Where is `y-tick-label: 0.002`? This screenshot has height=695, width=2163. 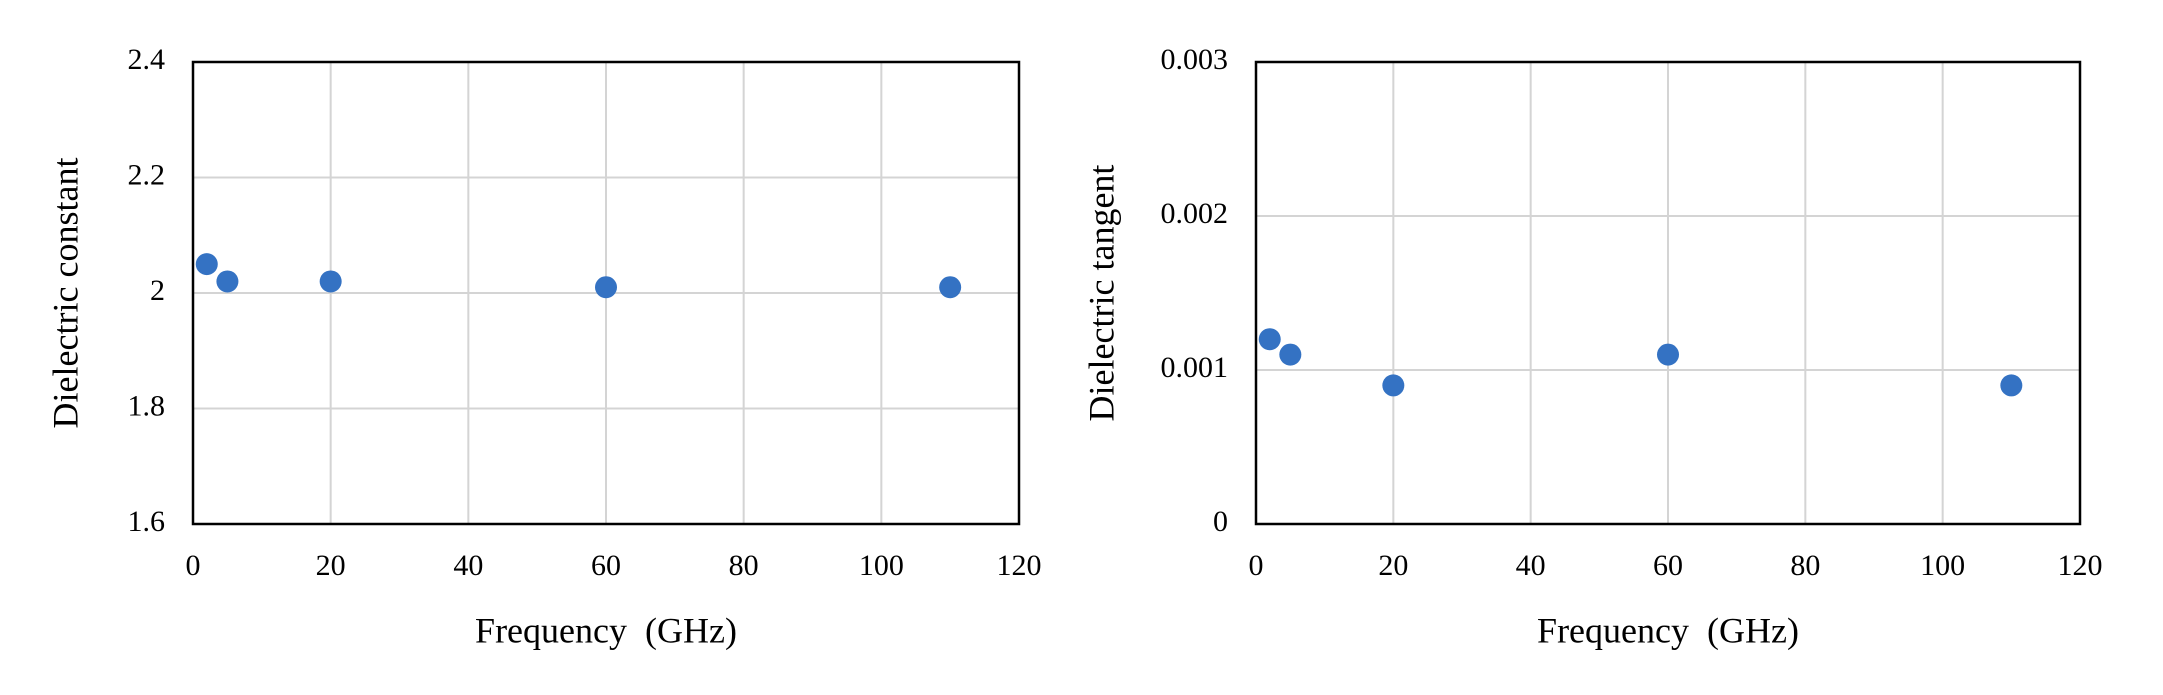 y-tick-label: 0.002 is located at coordinates (1195, 213).